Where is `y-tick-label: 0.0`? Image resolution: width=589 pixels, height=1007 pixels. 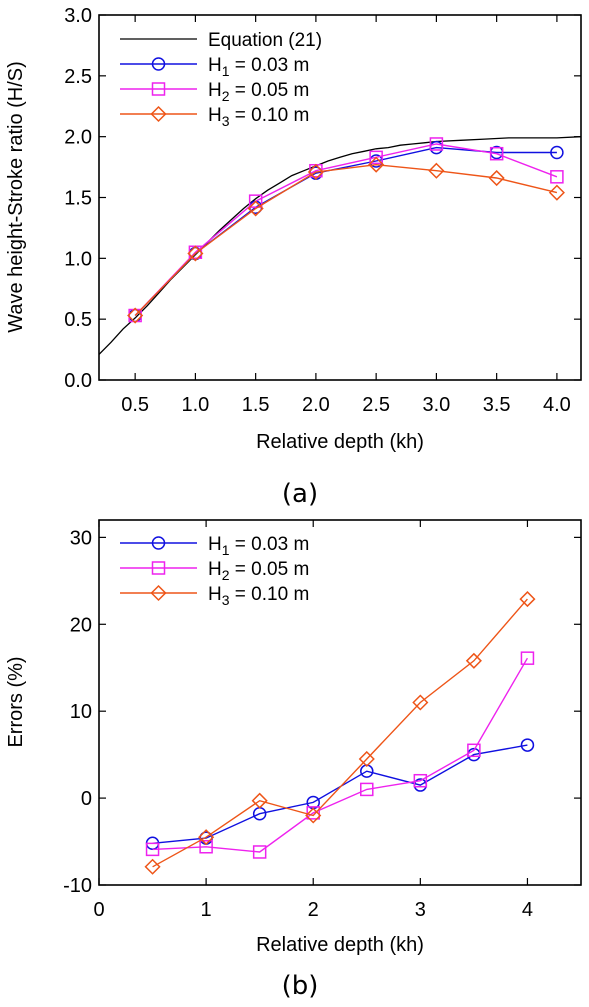 y-tick-label: 0.0 is located at coordinates (78, 381).